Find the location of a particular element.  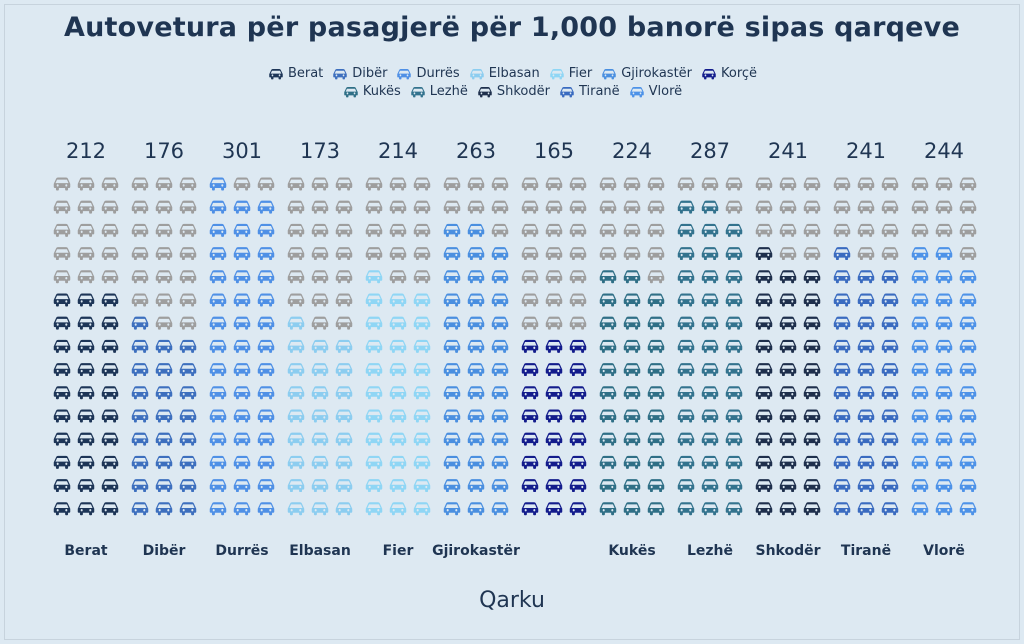

value-label: 301 is located at coordinates (242, 151).